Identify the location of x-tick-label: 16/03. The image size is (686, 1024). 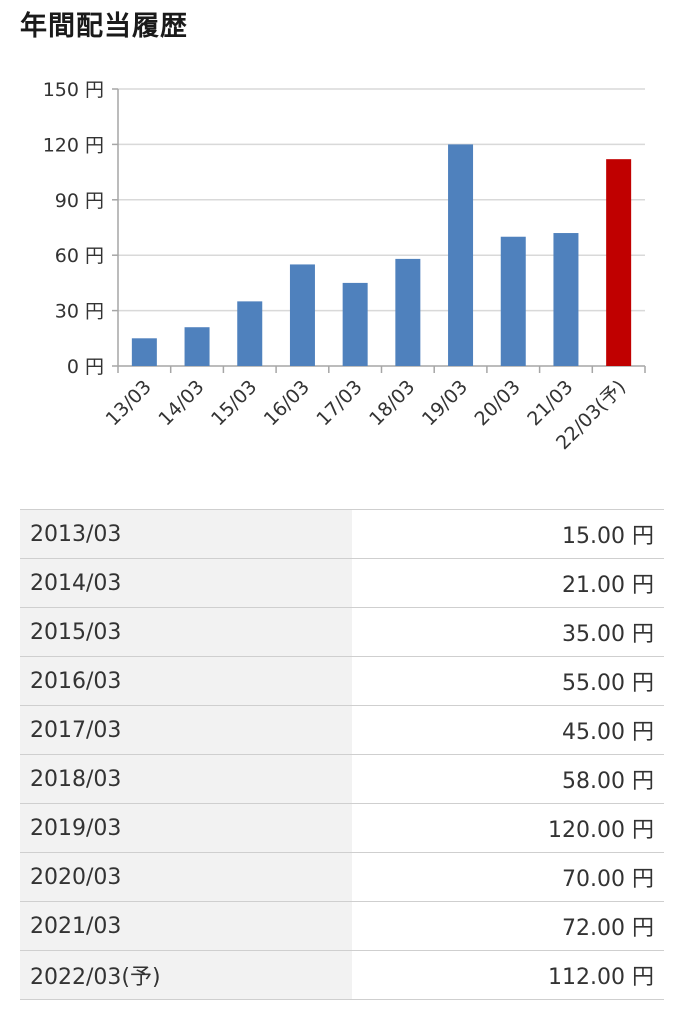
(287, 403).